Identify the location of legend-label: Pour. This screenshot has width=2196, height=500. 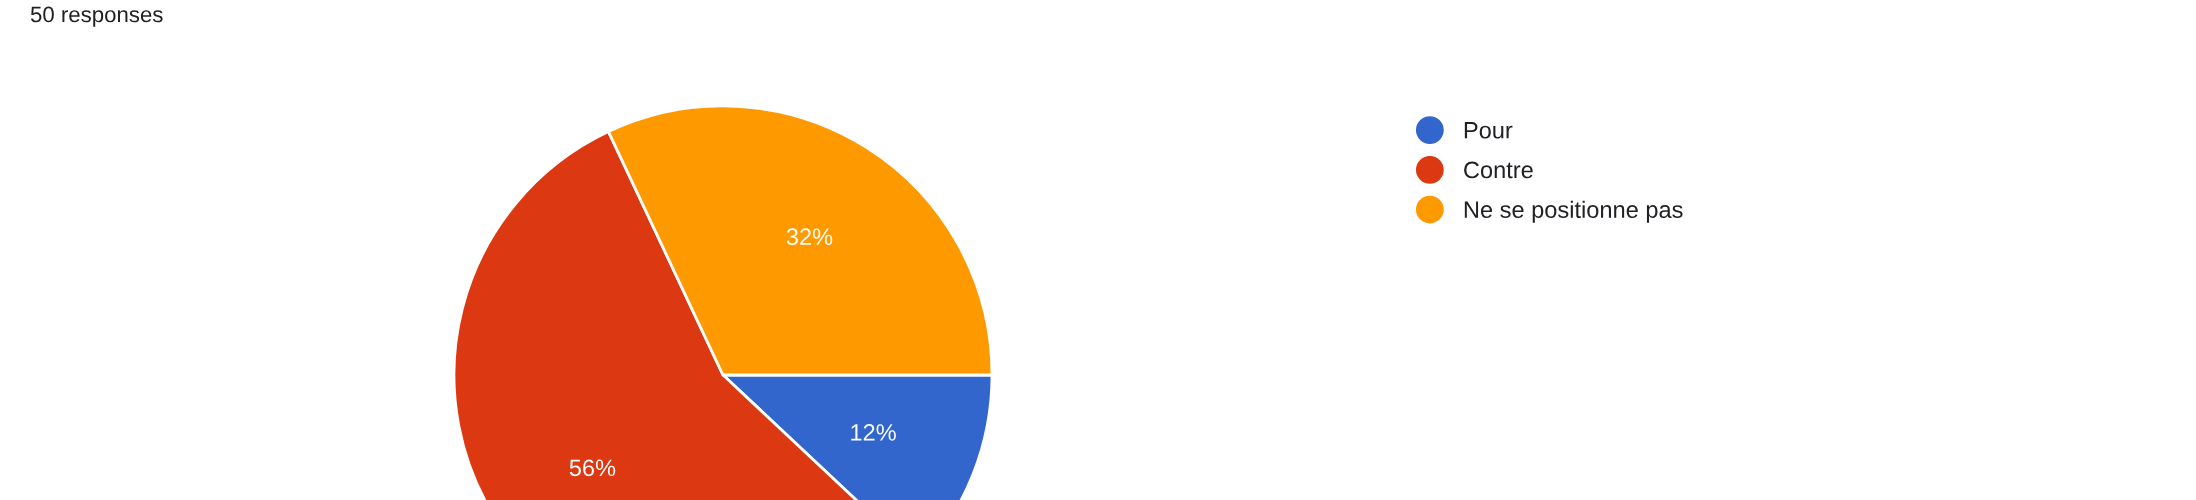
(1488, 130).